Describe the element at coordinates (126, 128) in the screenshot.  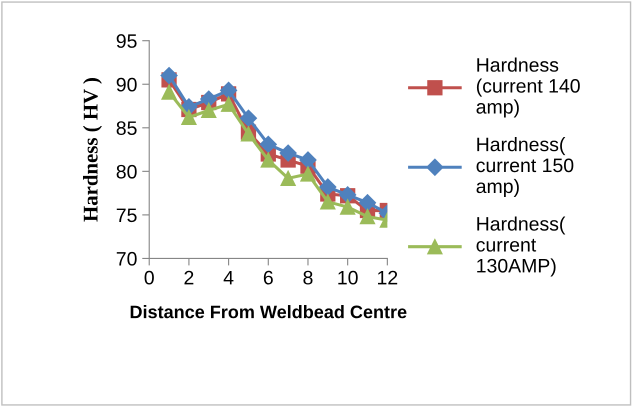
I see `y-tick-label: 85` at that location.